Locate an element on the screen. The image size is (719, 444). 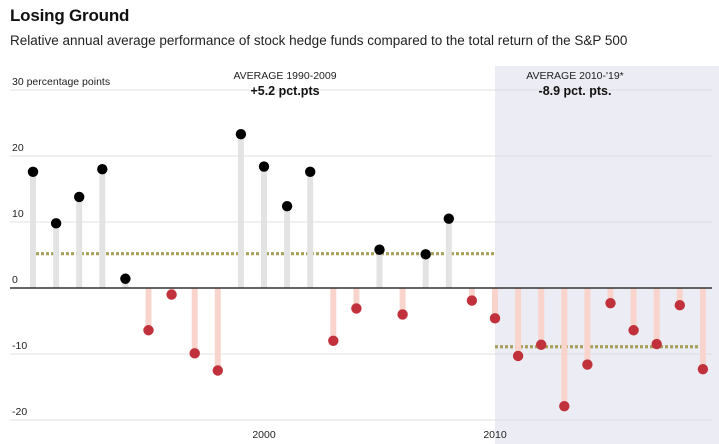
x-tick-label: 2000 is located at coordinates (264, 435).